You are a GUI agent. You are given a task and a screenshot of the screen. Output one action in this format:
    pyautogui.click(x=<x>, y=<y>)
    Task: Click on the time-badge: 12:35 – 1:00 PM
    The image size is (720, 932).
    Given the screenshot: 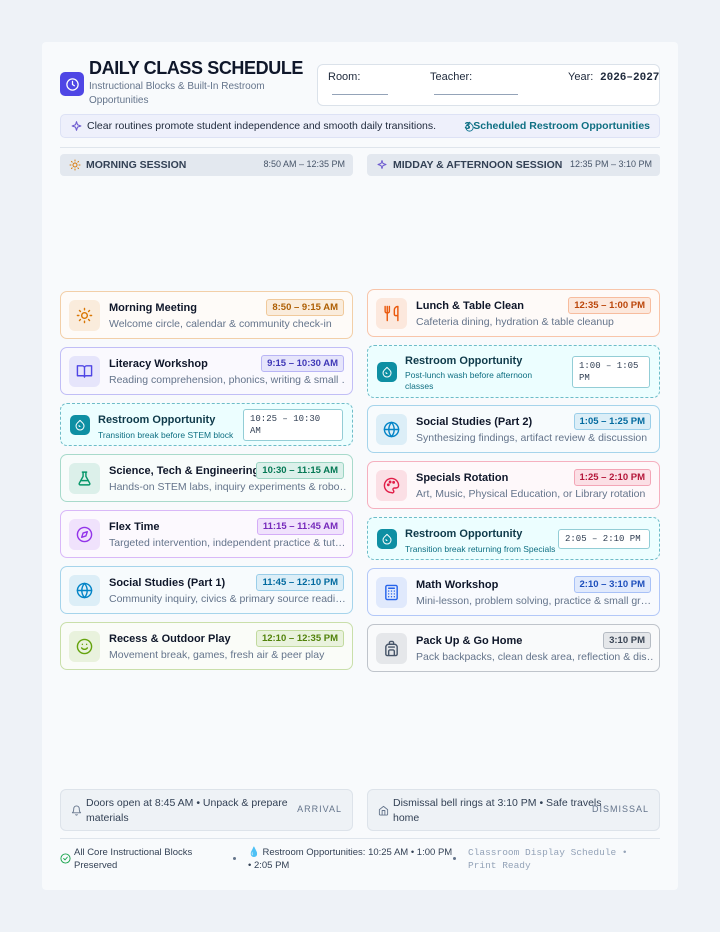 What is the action you would take?
    pyautogui.click(x=609, y=305)
    